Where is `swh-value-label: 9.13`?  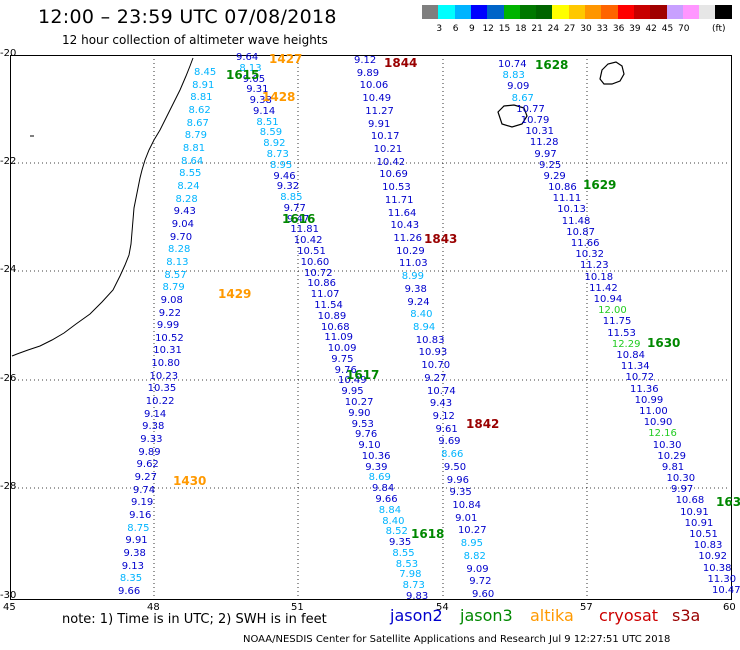 swh-value-label: 9.13 is located at coordinates (132, 566).